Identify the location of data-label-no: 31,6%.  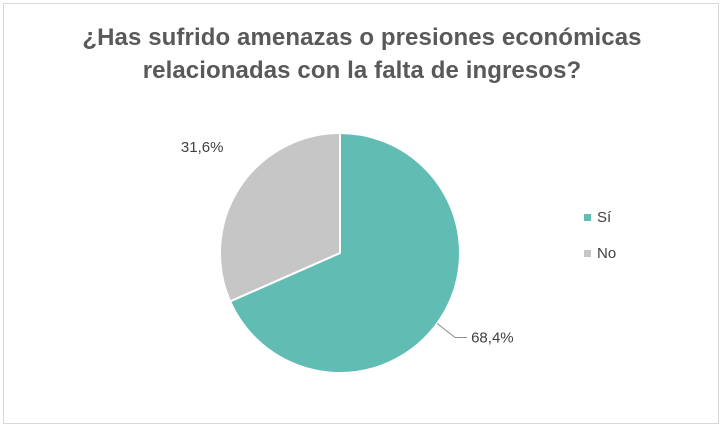
(202, 147).